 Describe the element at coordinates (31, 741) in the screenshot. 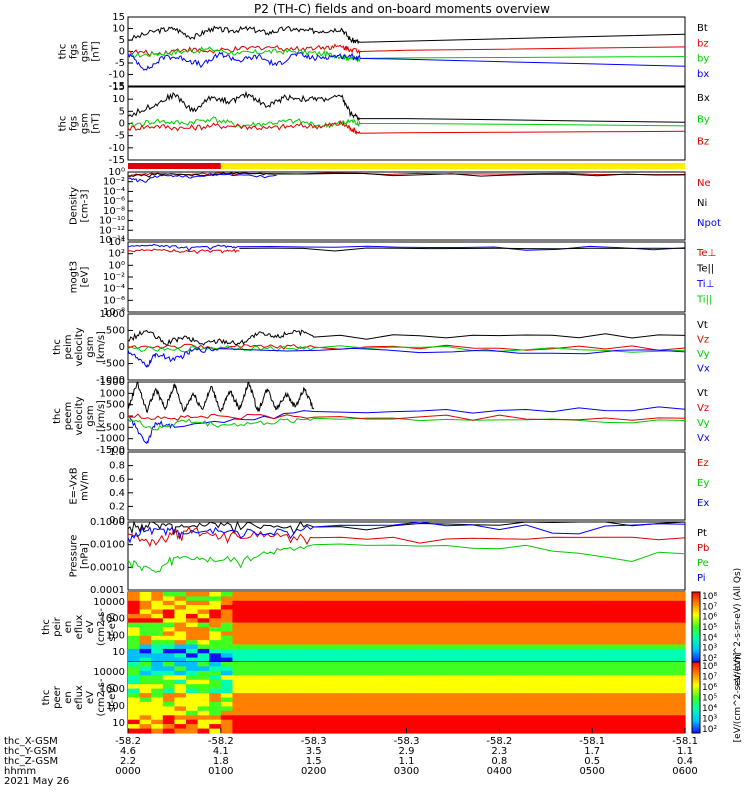

I see `xaxis-row-label: thc_X-GSM` at that location.